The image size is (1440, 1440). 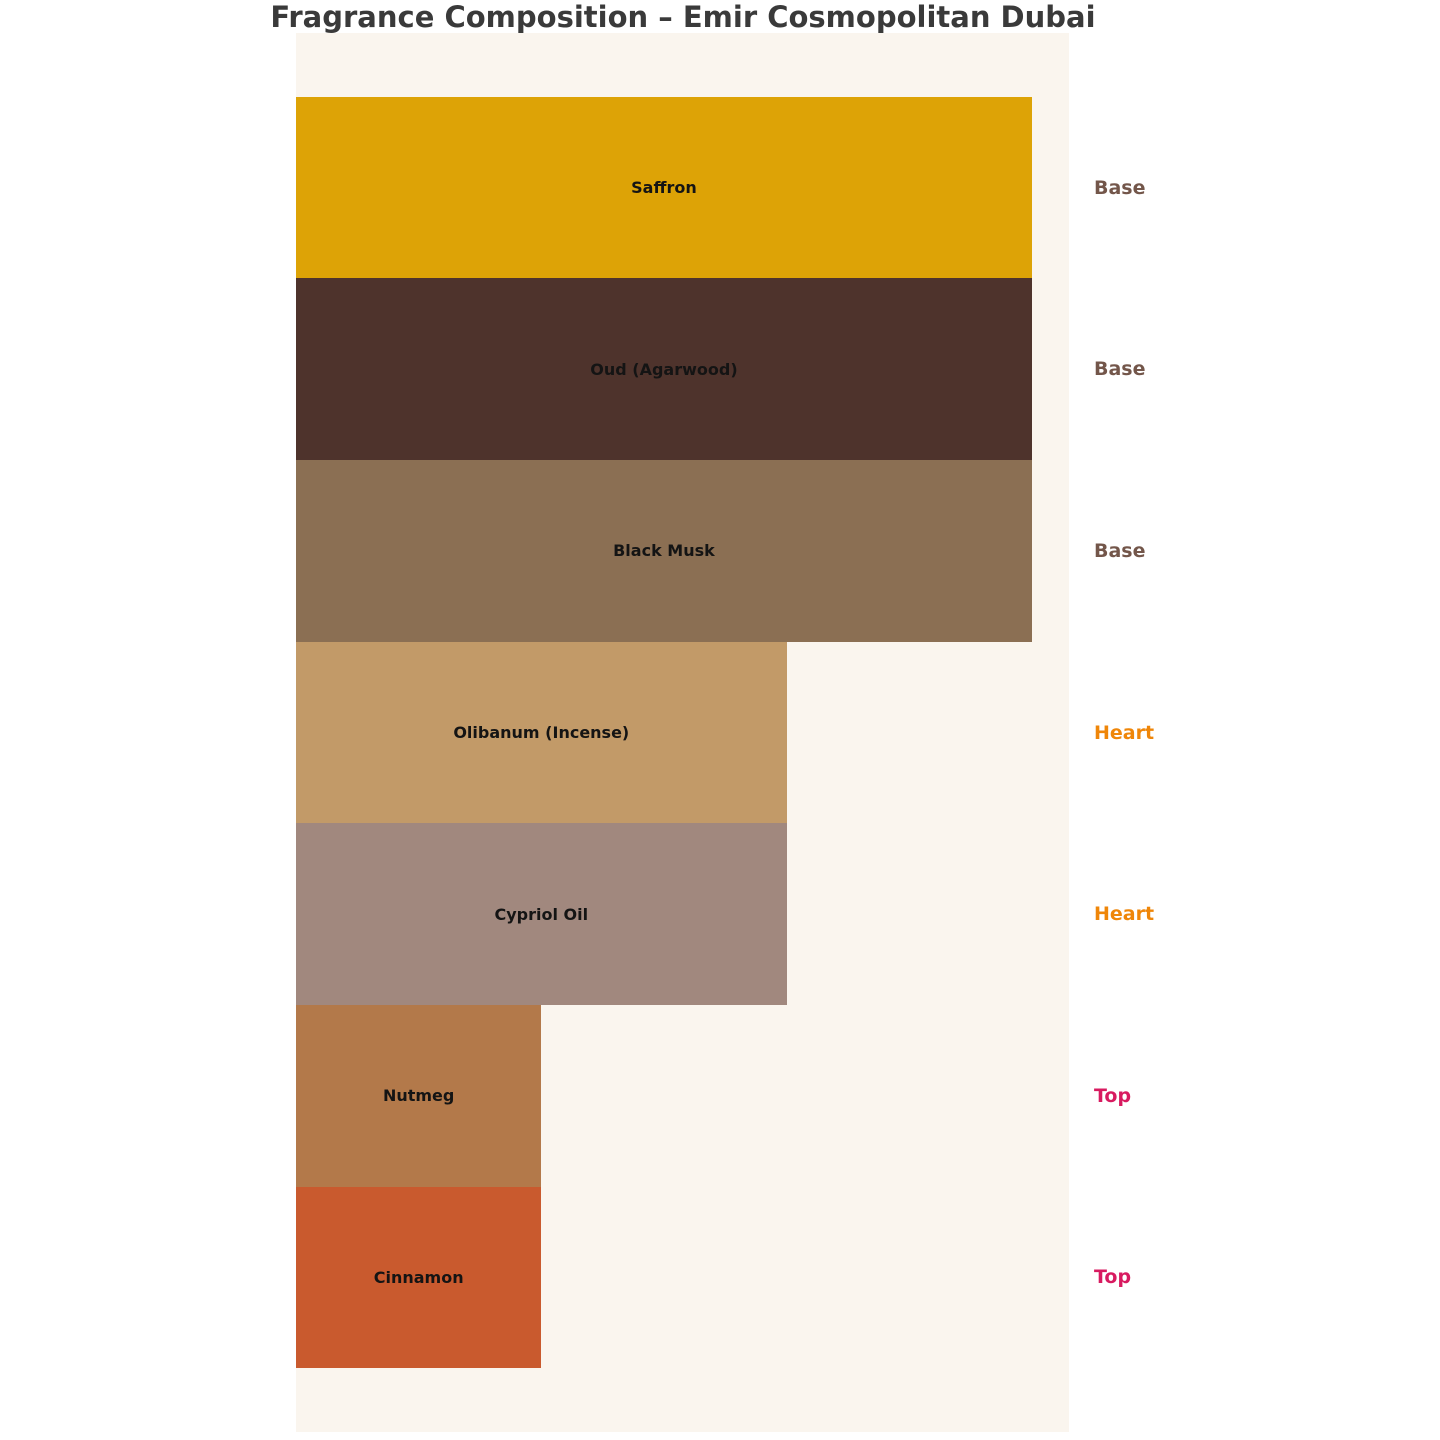 I want to click on note-type-label-olibanum-incense: Heart, so click(x=1124, y=732).